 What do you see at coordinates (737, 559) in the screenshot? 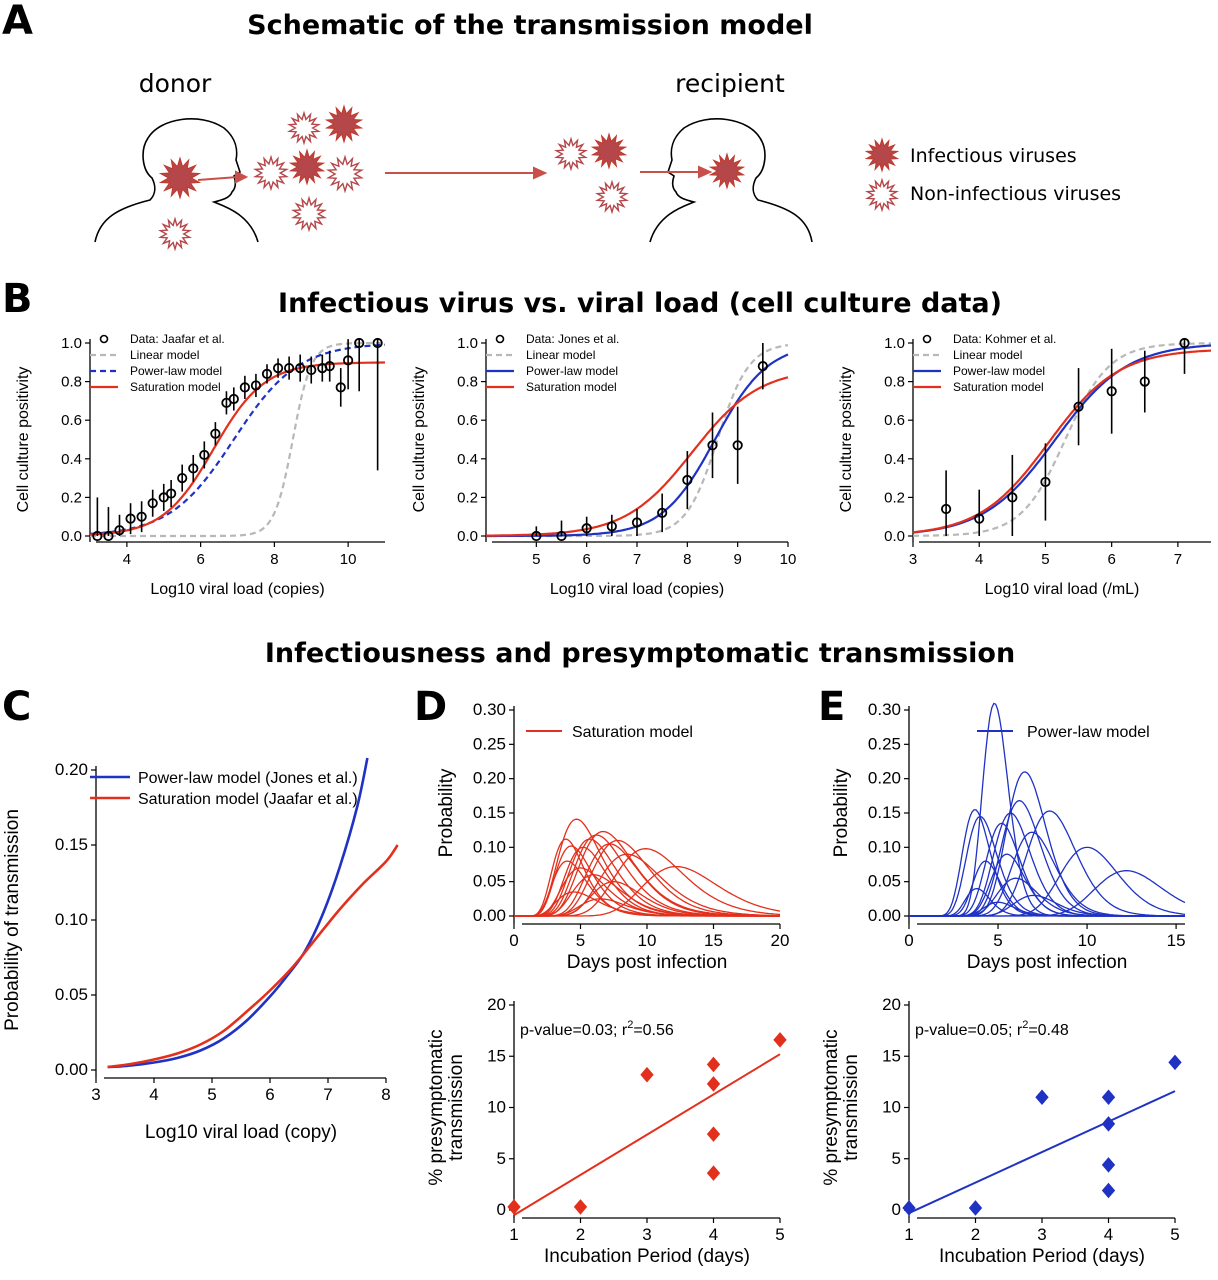
I see `x-tick-label: 9` at bounding box center [737, 559].